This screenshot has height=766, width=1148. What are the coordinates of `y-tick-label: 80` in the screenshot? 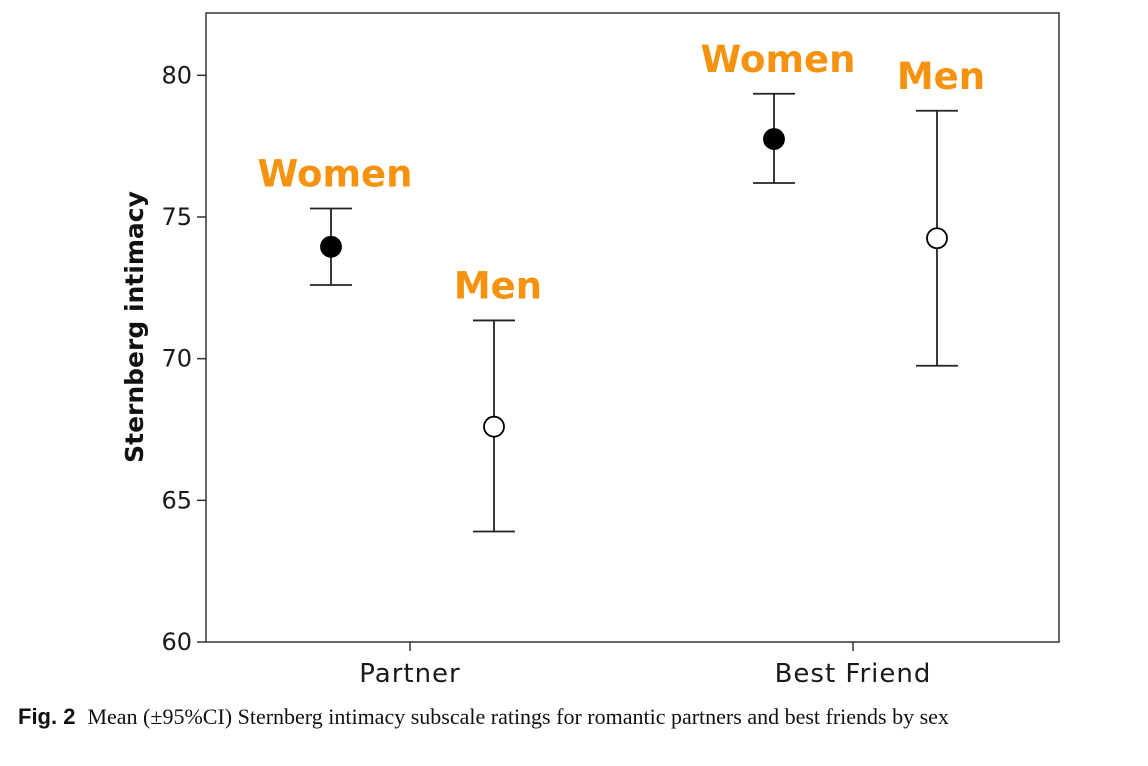 It's located at (176, 75).